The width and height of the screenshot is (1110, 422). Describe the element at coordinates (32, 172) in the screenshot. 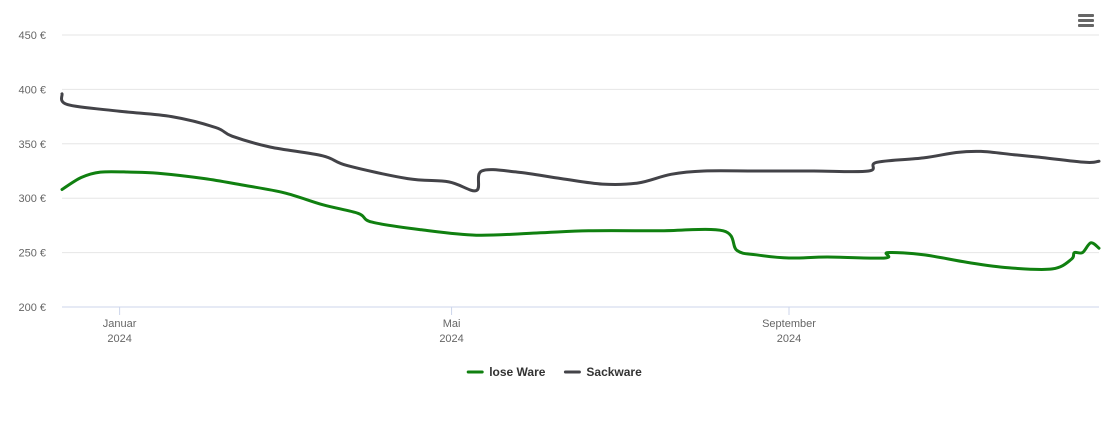

I see `y-axis-tick-labels: 200 € 250 € 300 € 350 € 400 € 450 €` at that location.